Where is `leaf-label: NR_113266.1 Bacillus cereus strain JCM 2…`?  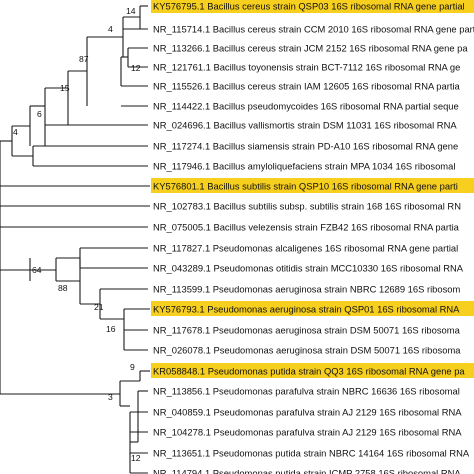
leaf-label: NR_113266.1 Bacillus cereus strain JCM 2… is located at coordinates (310, 48).